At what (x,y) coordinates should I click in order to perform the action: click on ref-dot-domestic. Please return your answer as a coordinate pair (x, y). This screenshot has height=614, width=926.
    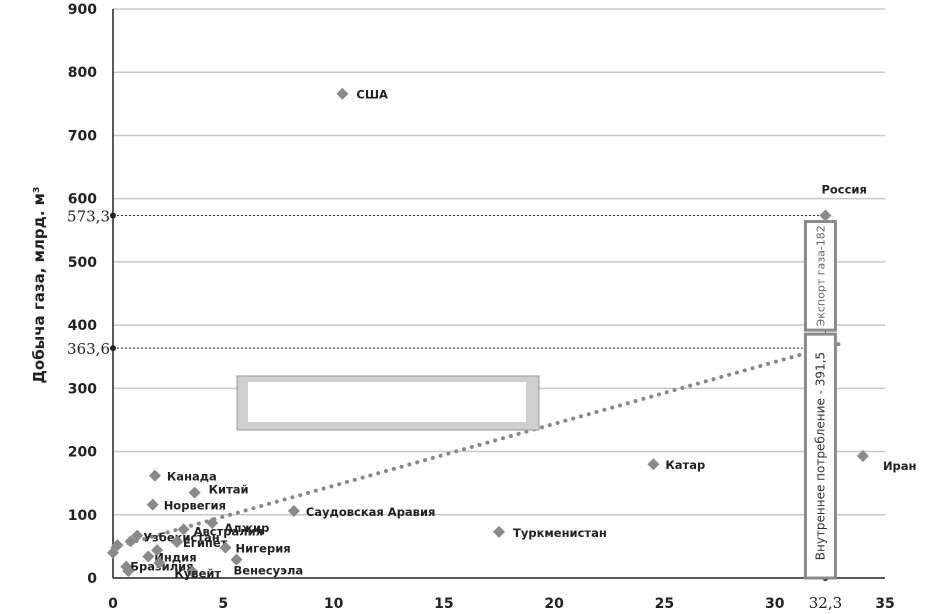
    Looking at the image, I should click on (113, 348).